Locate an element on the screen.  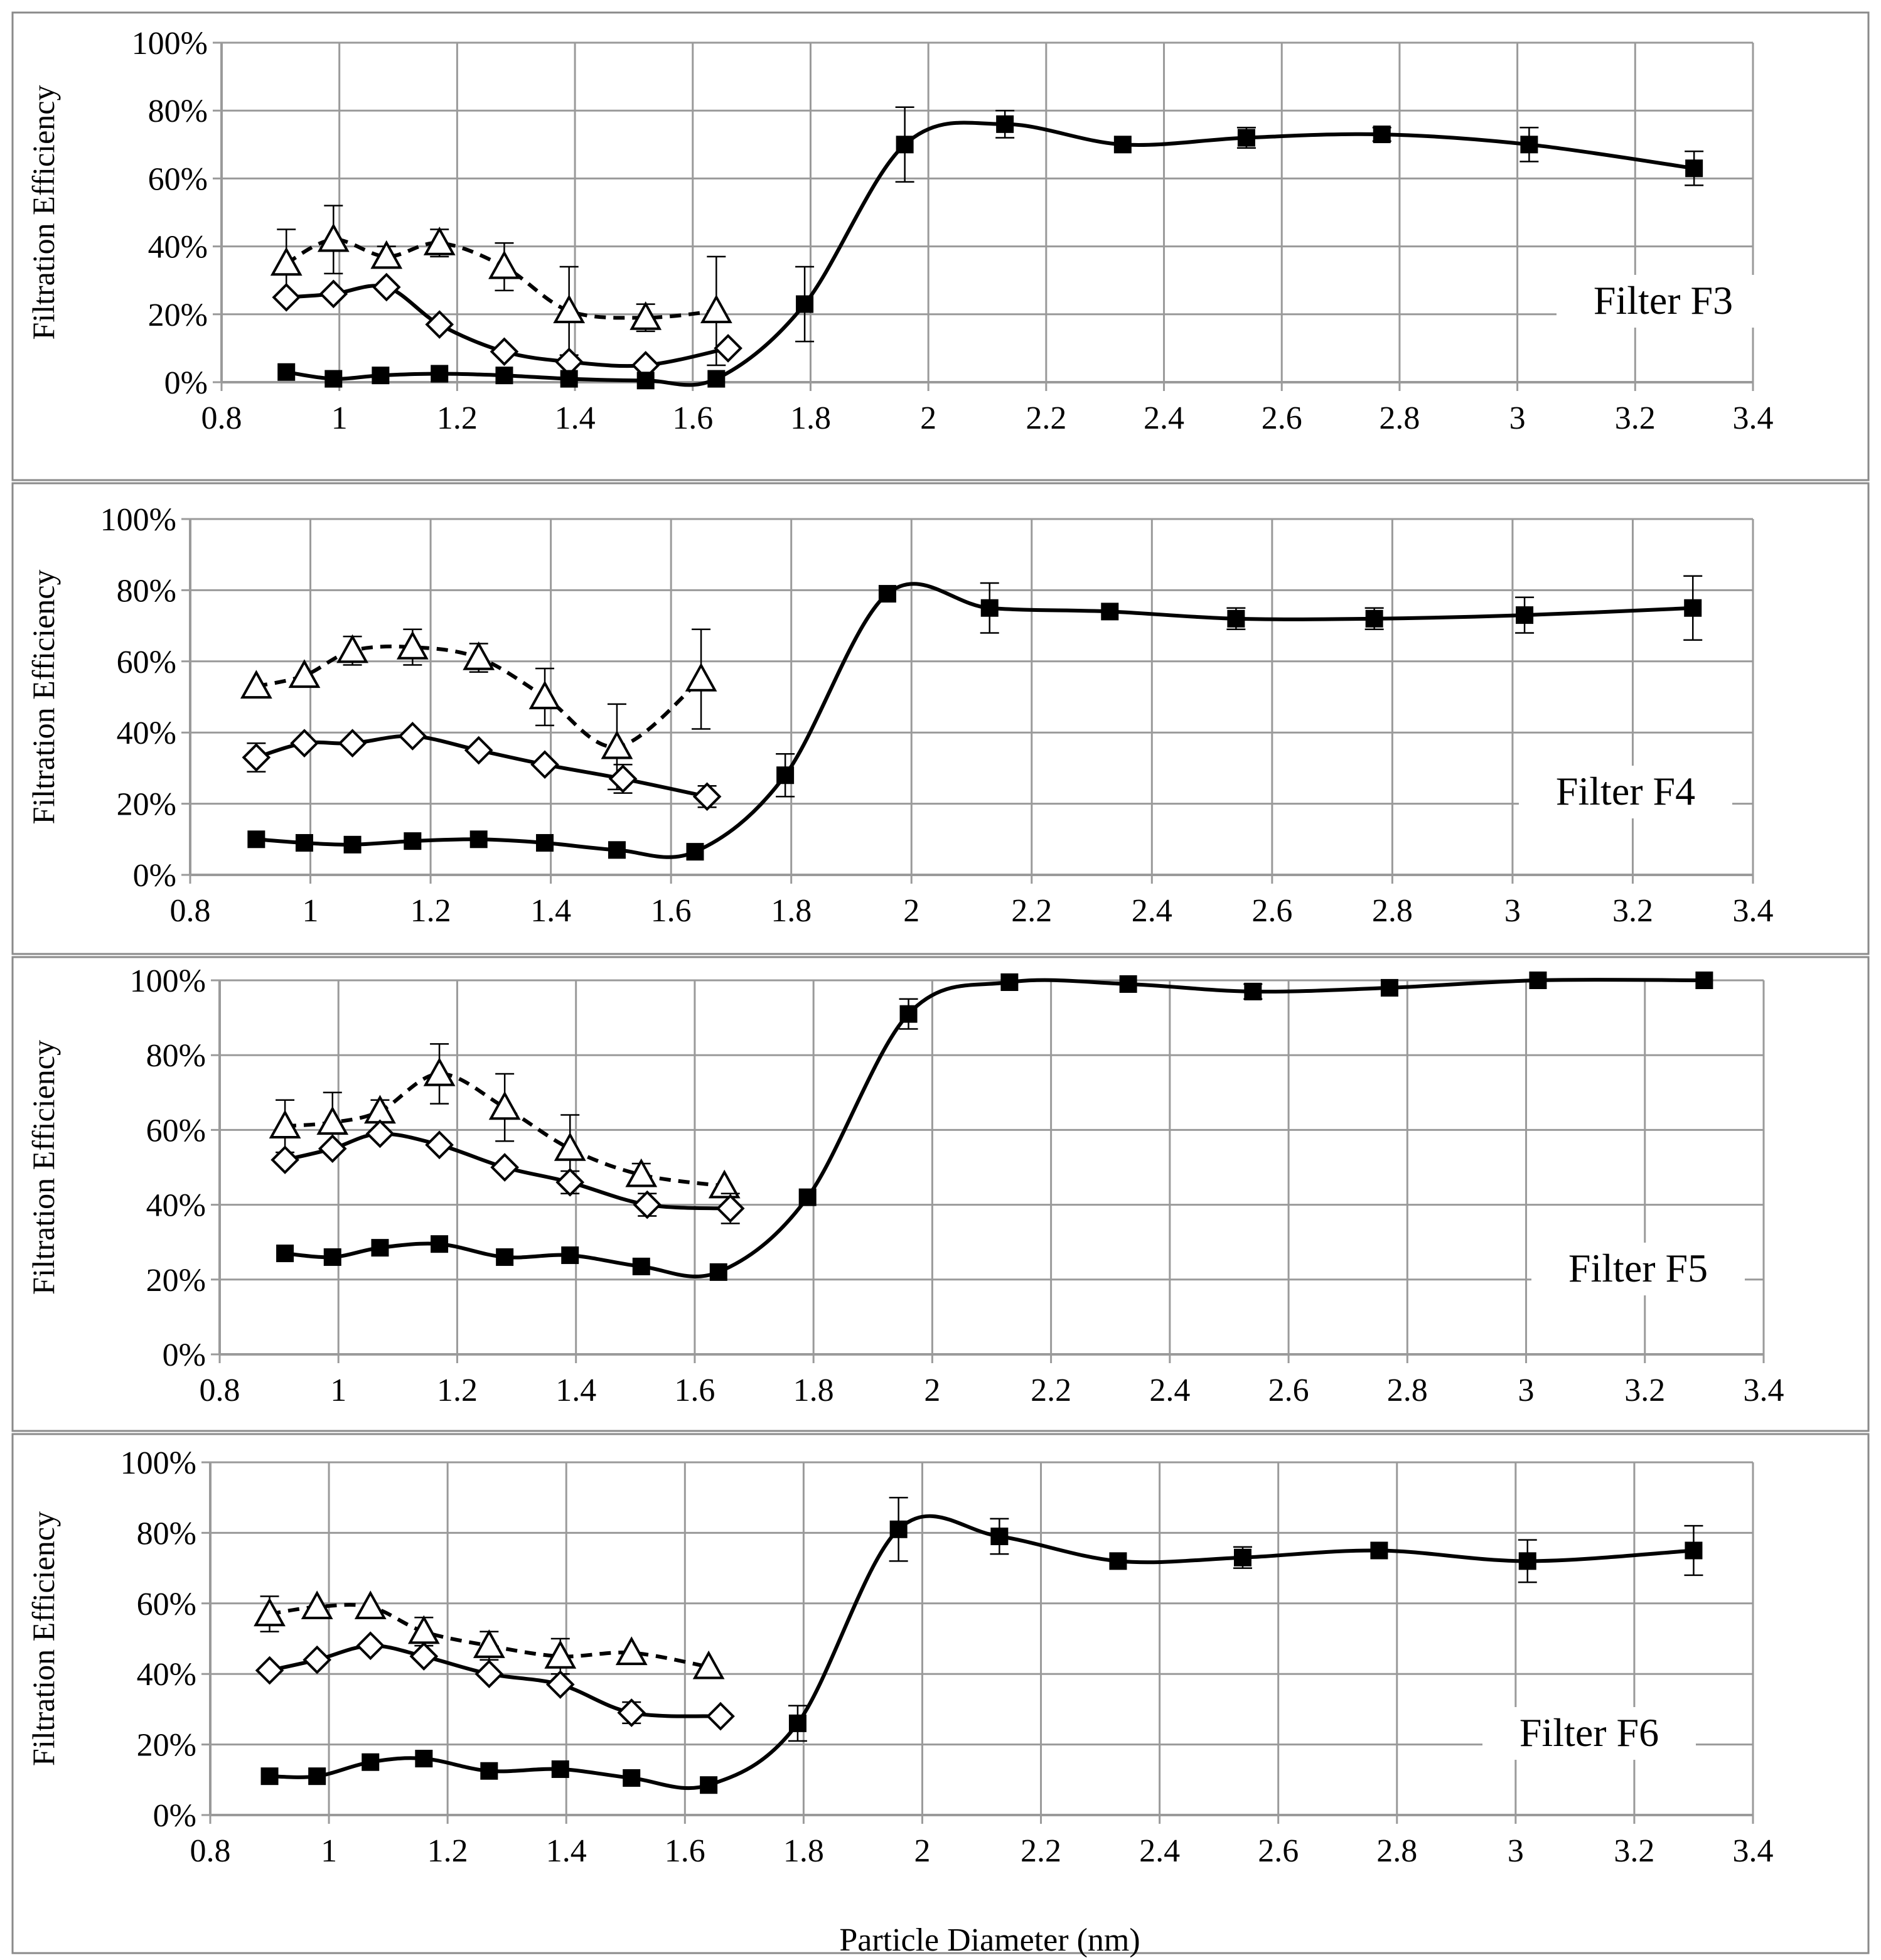
series-square is located at coordinates (981, 1645).